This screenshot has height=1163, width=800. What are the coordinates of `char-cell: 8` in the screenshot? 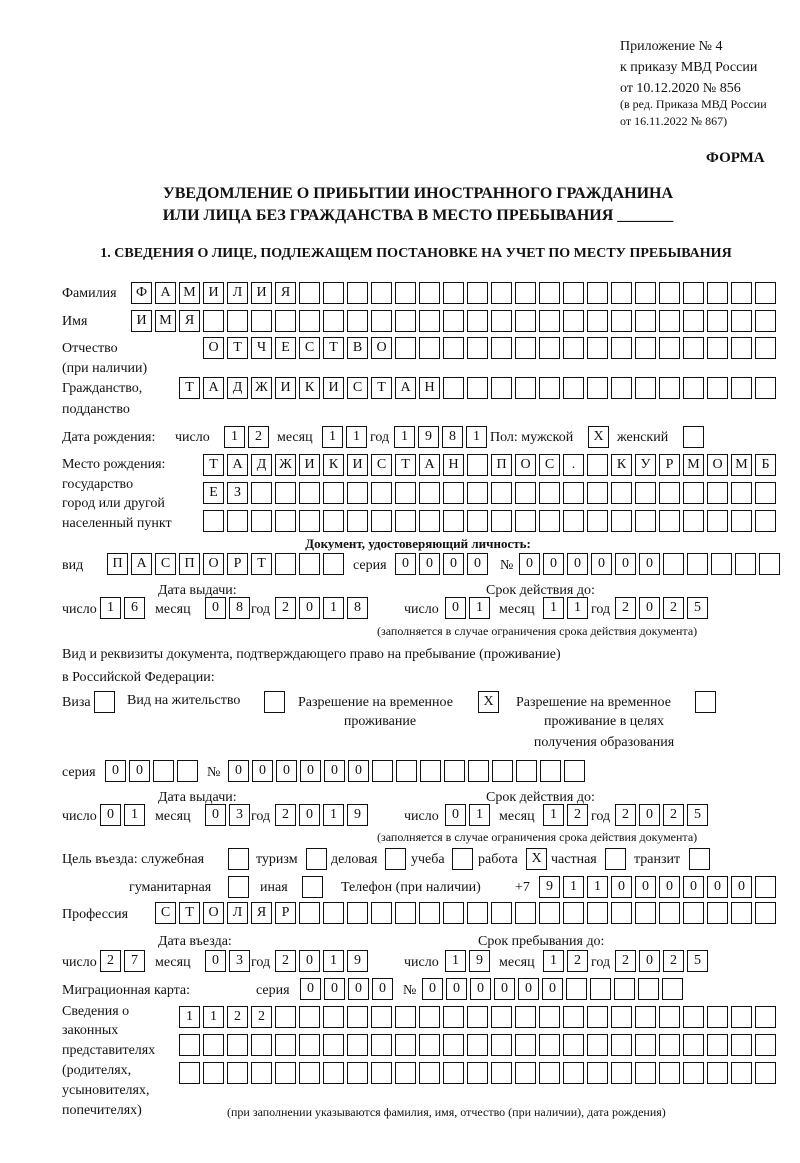 It's located at (239, 608).